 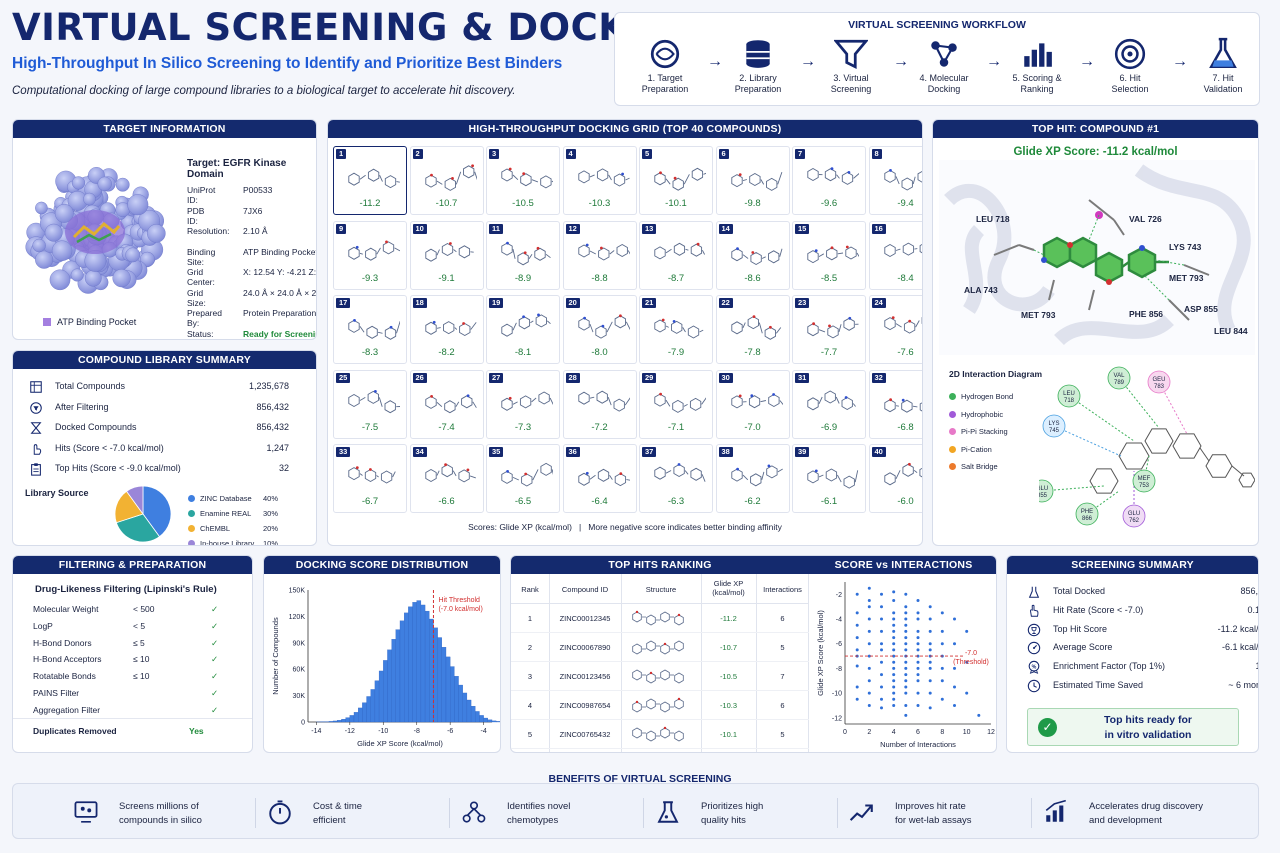 What do you see at coordinates (370, 255) in the screenshot?
I see `compound-cell: 9 -9.3` at bounding box center [370, 255].